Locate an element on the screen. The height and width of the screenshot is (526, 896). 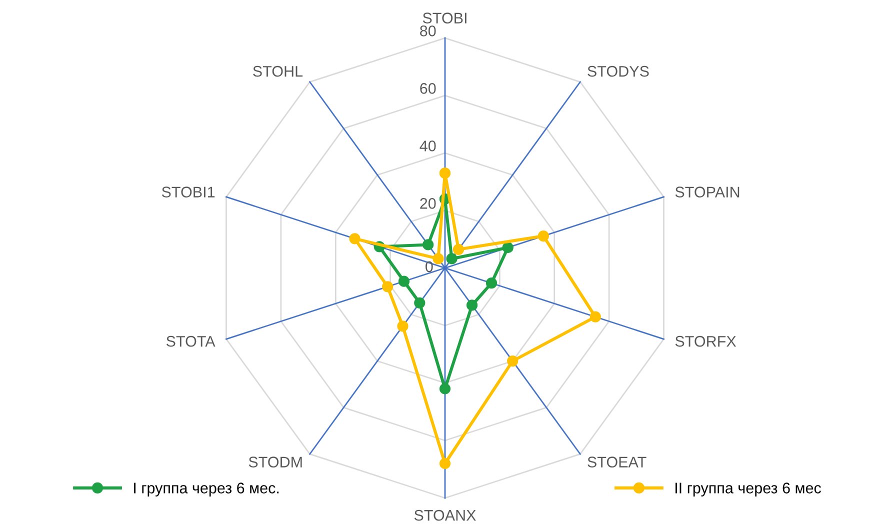
spoke-label: STOEAT is located at coordinates (617, 462).